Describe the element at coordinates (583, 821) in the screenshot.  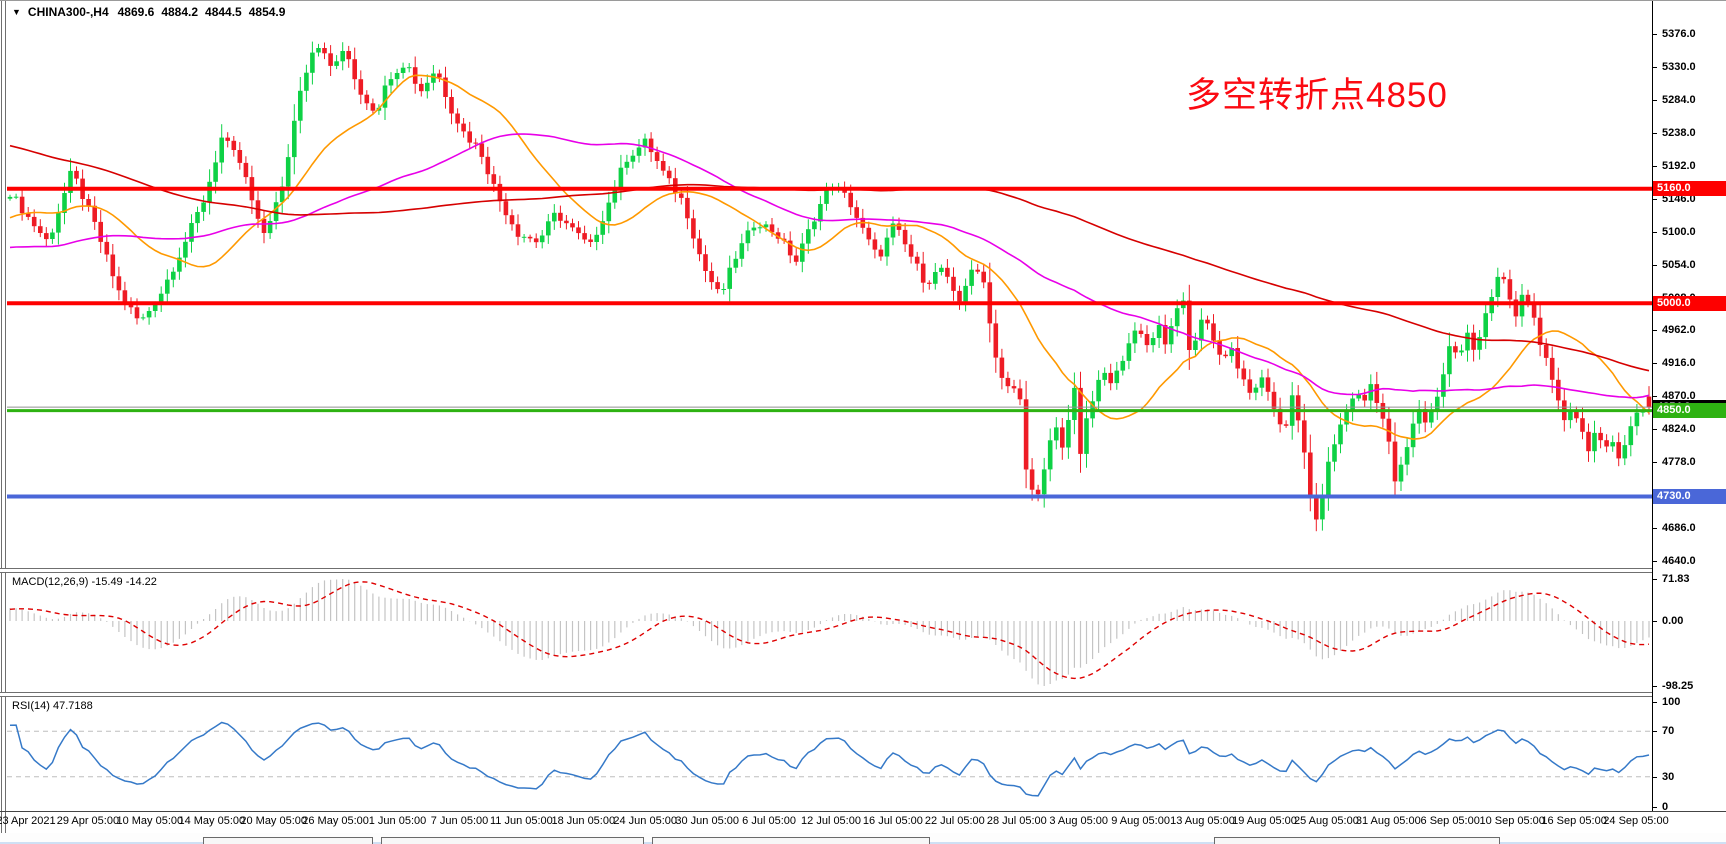
I see `time-axis-label: 18 Jun 05:00` at that location.